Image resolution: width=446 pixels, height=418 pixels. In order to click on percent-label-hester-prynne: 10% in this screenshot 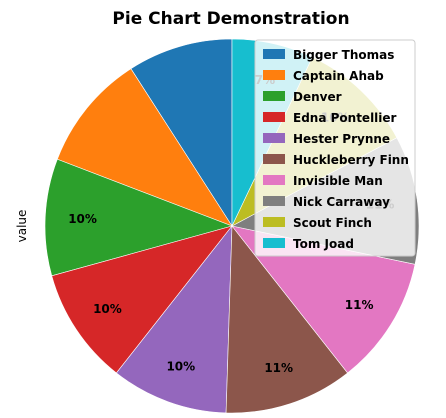, I will do `click(180, 367)`.